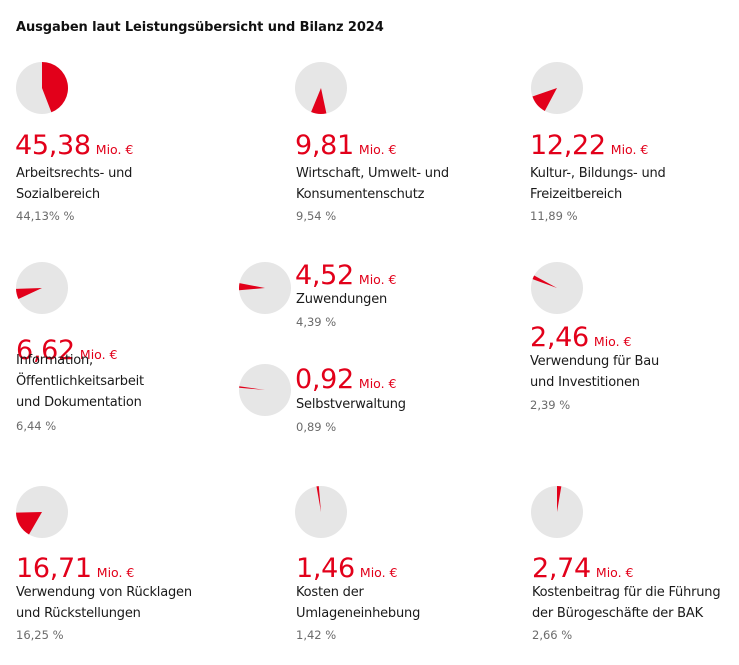 The height and width of the screenshot is (665, 739). What do you see at coordinates (316, 427) in the screenshot?
I see `percent-share-6: 0,89 %` at bounding box center [316, 427].